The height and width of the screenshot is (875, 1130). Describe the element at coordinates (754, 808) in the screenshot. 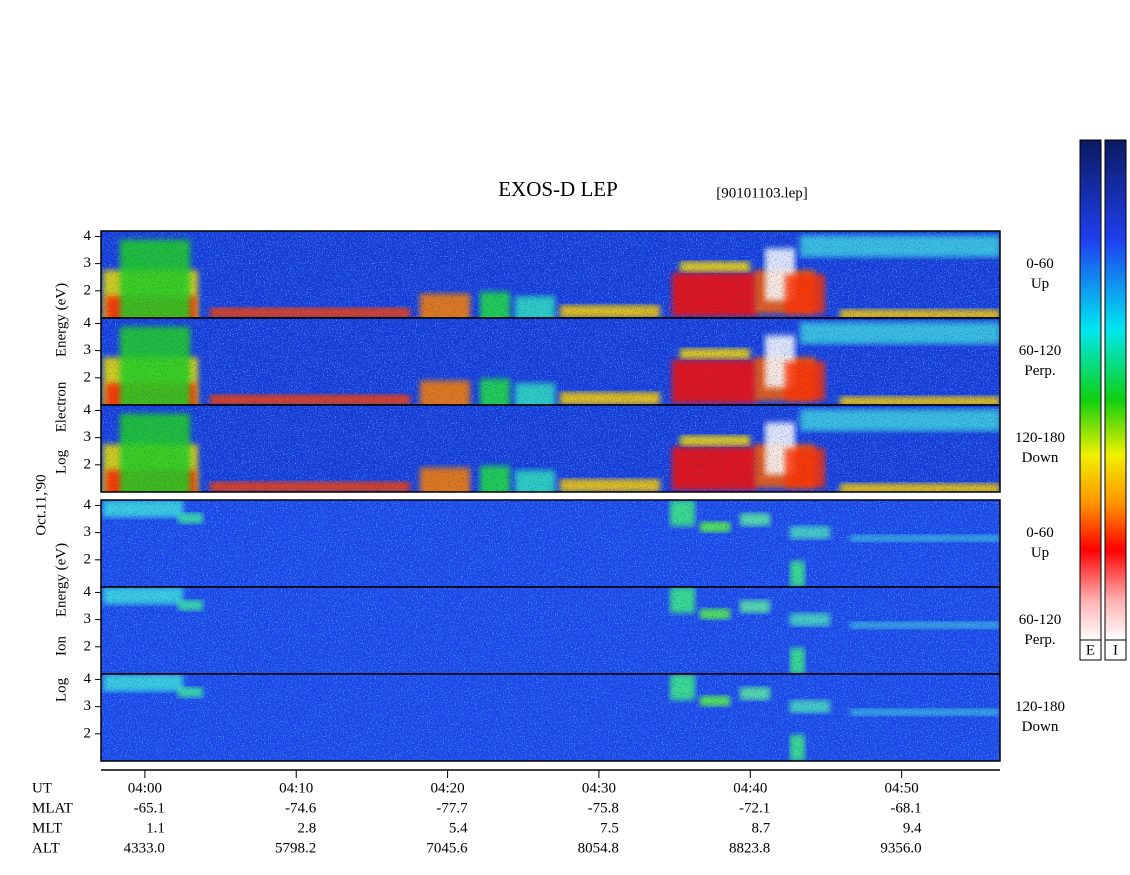

I see `ephemeris-value: -72.1` at that location.